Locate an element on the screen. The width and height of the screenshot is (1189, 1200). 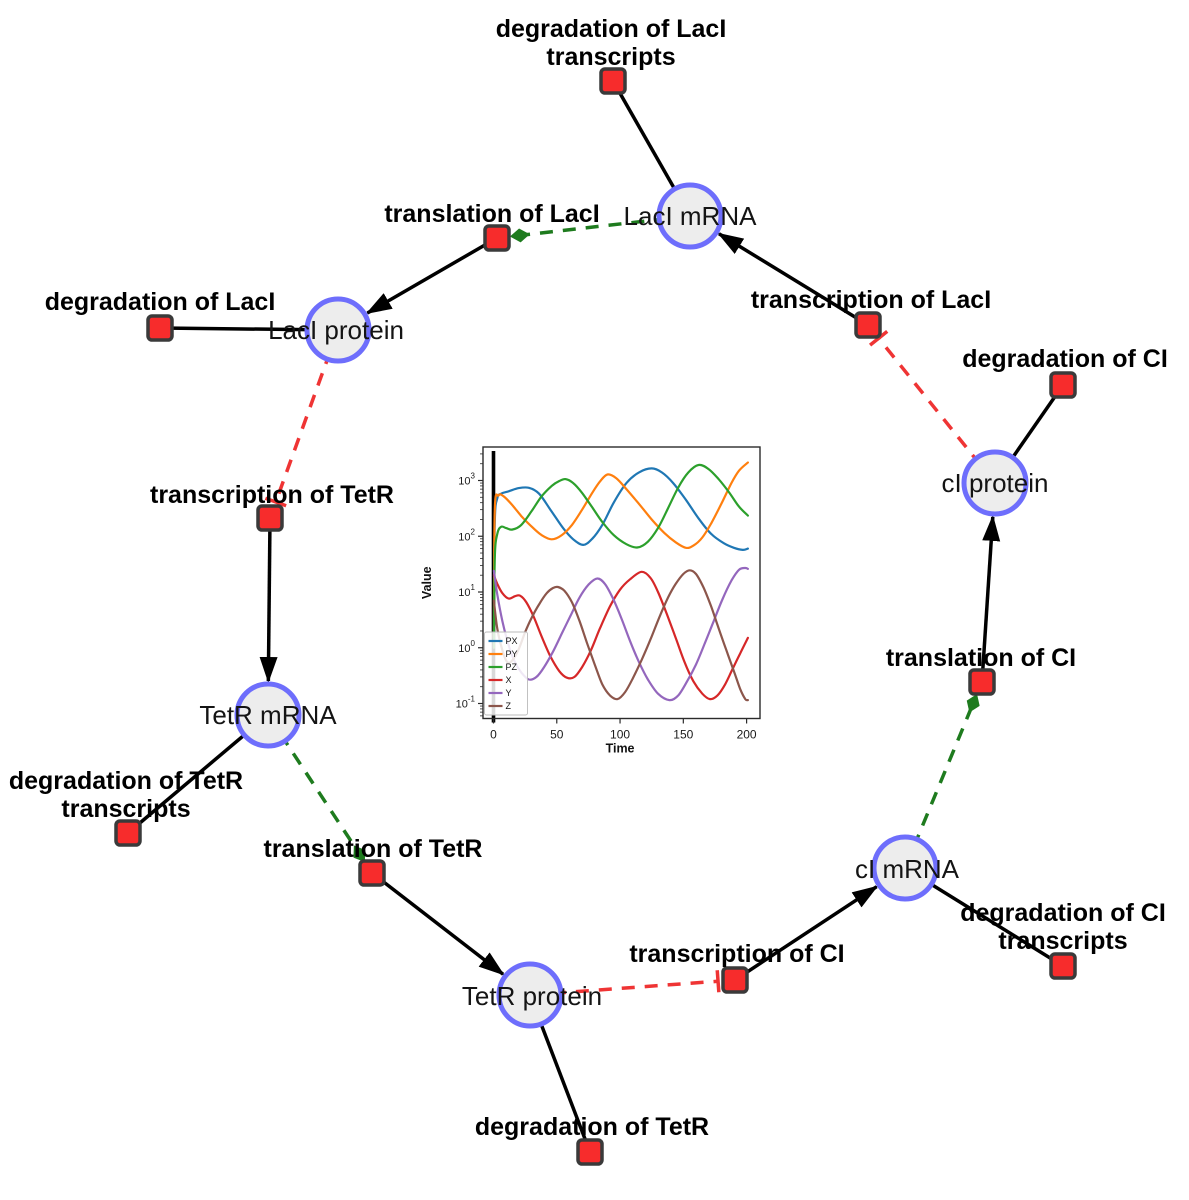
legend-label-Z: Z is located at coordinates (509, 706).